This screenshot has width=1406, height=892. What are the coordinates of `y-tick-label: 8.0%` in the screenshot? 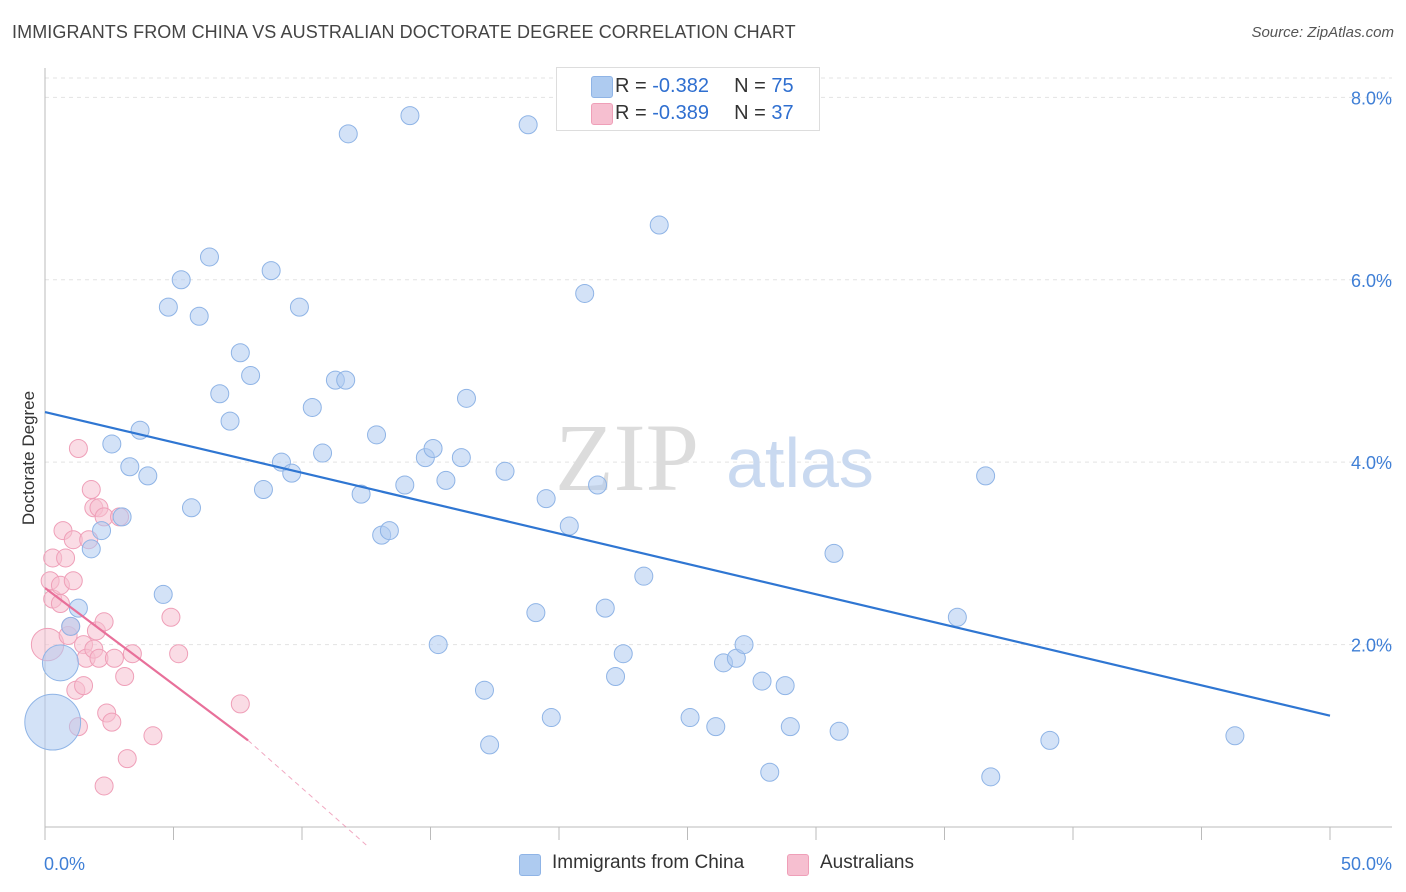 It's located at (1371, 98).